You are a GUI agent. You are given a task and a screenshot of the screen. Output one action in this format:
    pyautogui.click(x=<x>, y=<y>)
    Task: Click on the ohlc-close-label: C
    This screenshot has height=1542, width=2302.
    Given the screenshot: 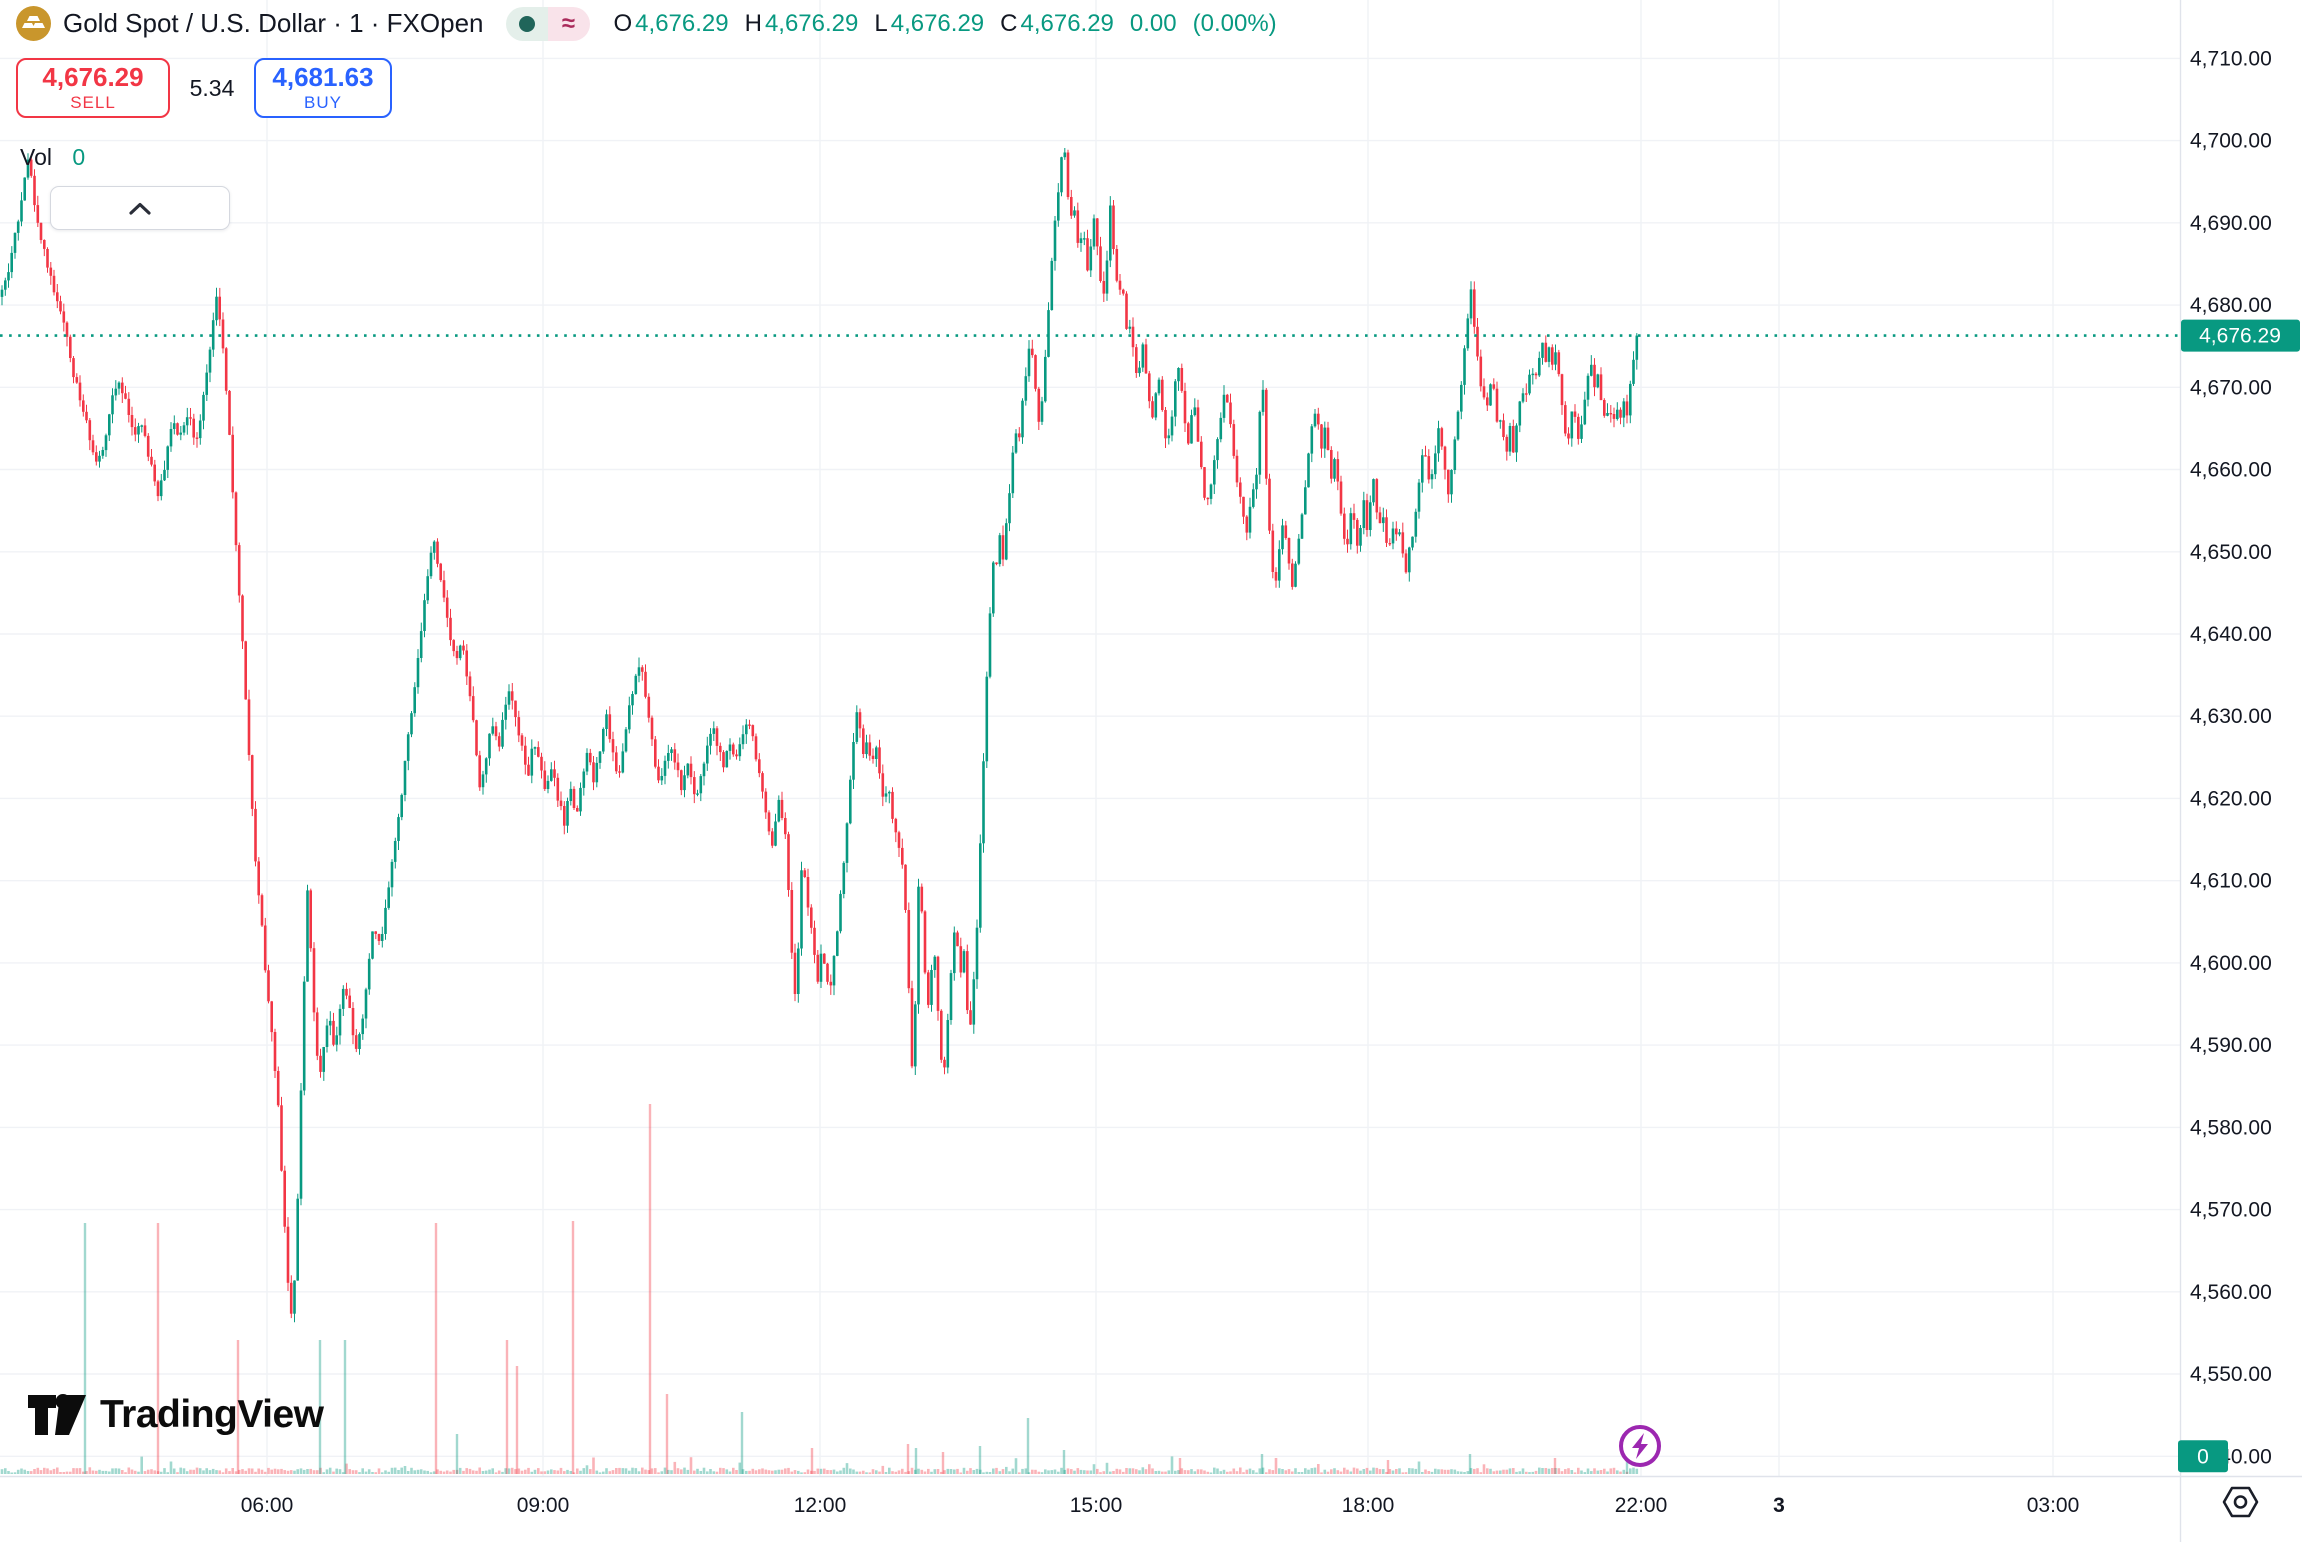 What is the action you would take?
    pyautogui.click(x=1009, y=23)
    